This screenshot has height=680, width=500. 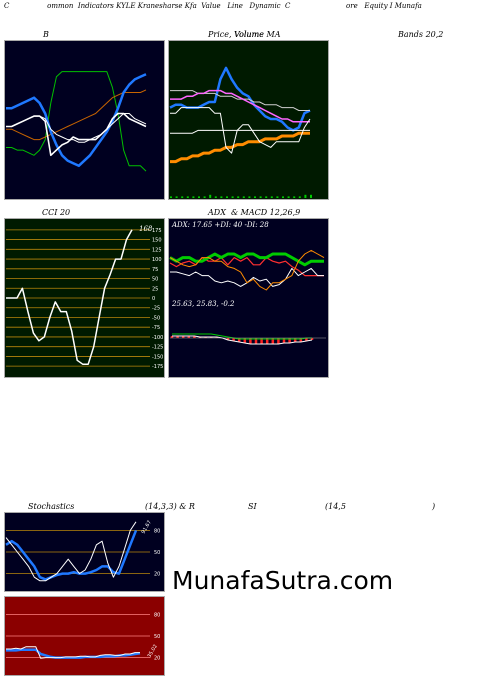 What do you see at coordinates (247, 270) in the screenshot?
I see `adx-orange-line` at bounding box center [247, 270].